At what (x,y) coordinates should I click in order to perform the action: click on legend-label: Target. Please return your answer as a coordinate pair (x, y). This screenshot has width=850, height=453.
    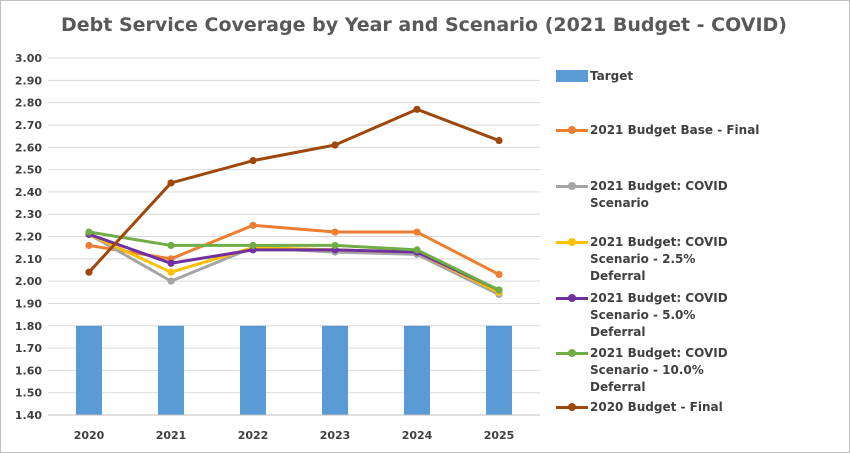
    Looking at the image, I should click on (690, 76).